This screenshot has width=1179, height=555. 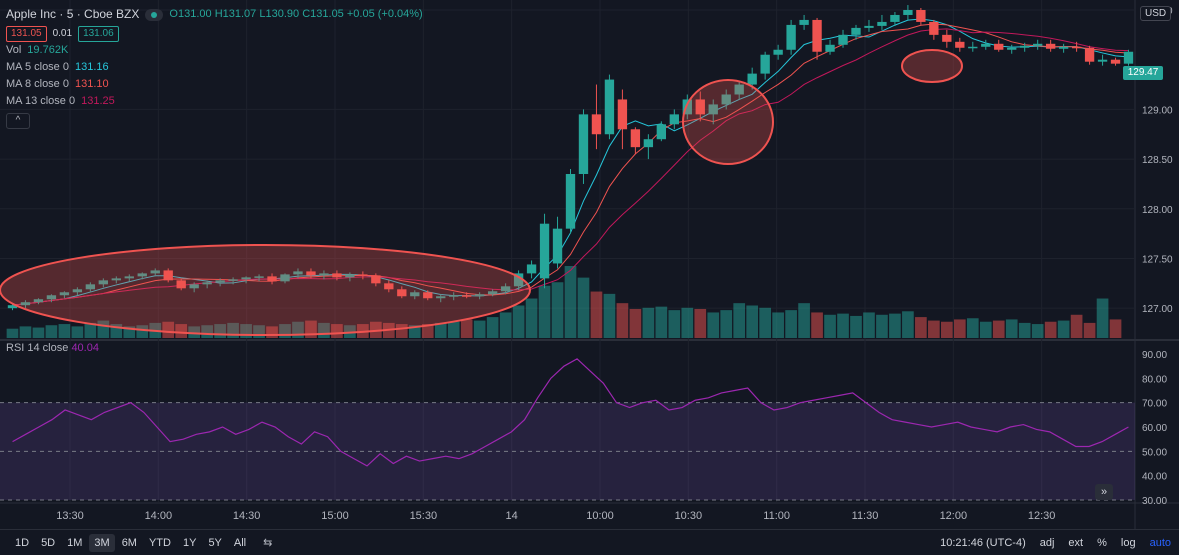 I want to click on rsi-label: RSI 14 close, so click(x=37, y=348).